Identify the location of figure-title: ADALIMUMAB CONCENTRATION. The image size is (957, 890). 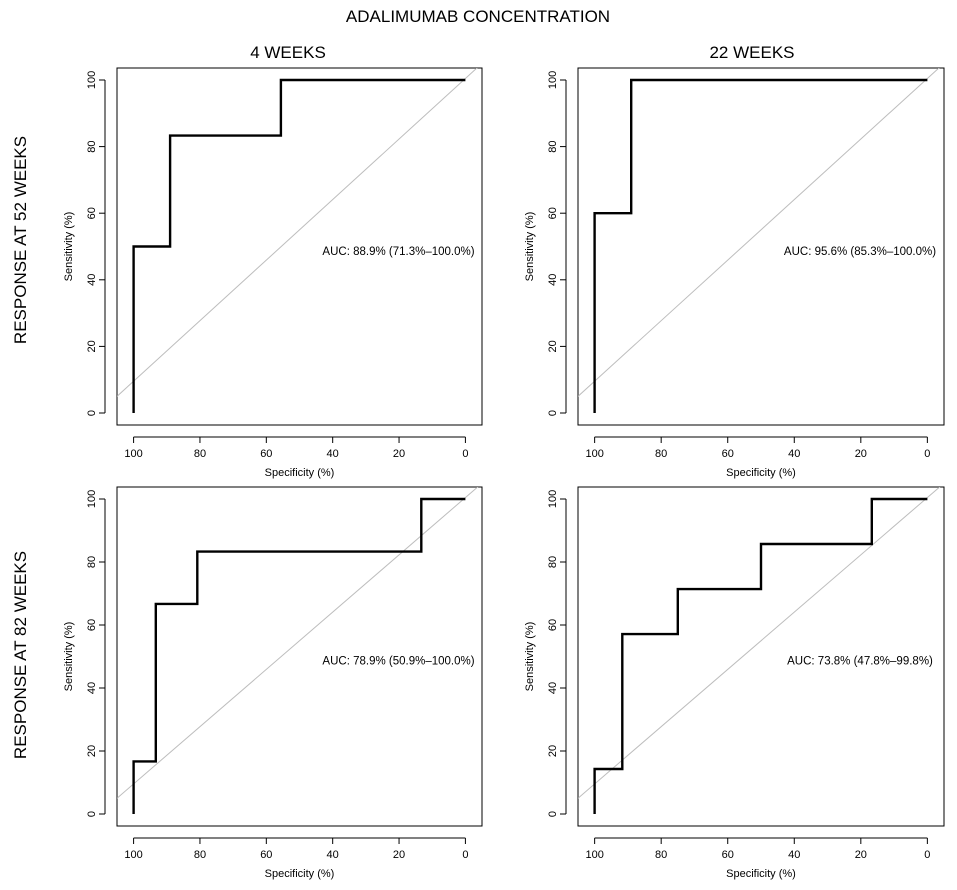
(478, 16).